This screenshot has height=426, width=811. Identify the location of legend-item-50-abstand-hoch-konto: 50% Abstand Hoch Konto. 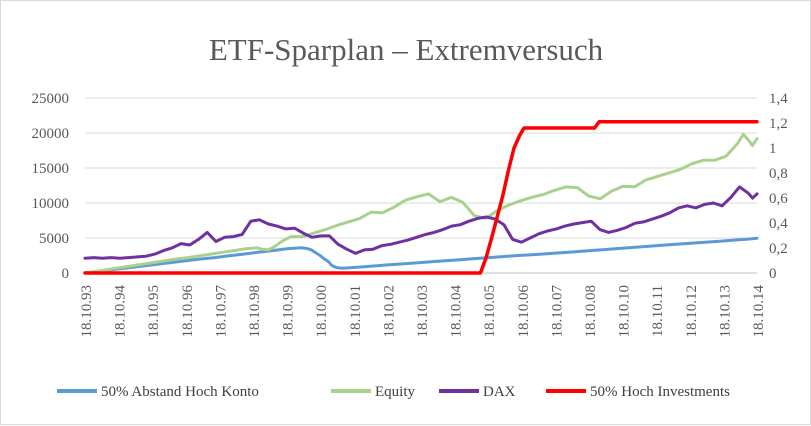
(158, 392).